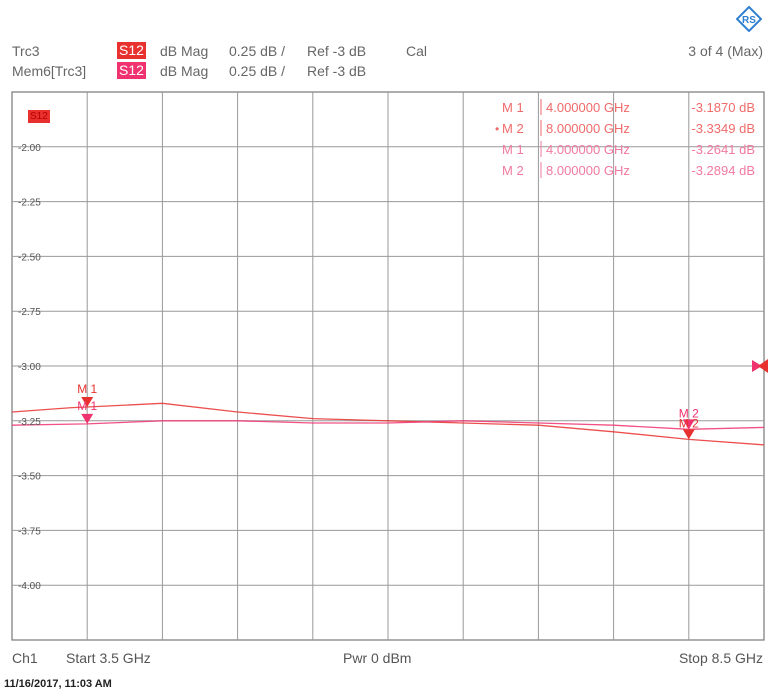 This screenshot has height=697, width=769. Describe the element at coordinates (29, 531) in the screenshot. I see `y-tick-label: -3.75` at that location.